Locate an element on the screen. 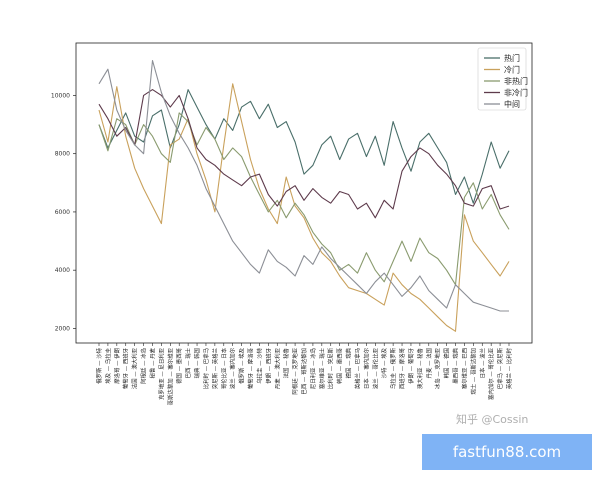  y-tick-label: 10000 is located at coordinates (60, 95).